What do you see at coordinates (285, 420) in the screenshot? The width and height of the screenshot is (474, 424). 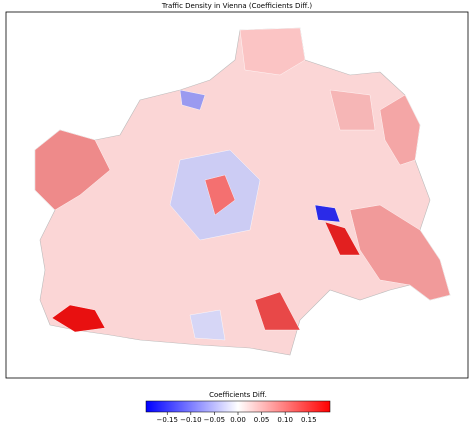 I see `colorbar-tick-label: 0.10` at bounding box center [285, 420].